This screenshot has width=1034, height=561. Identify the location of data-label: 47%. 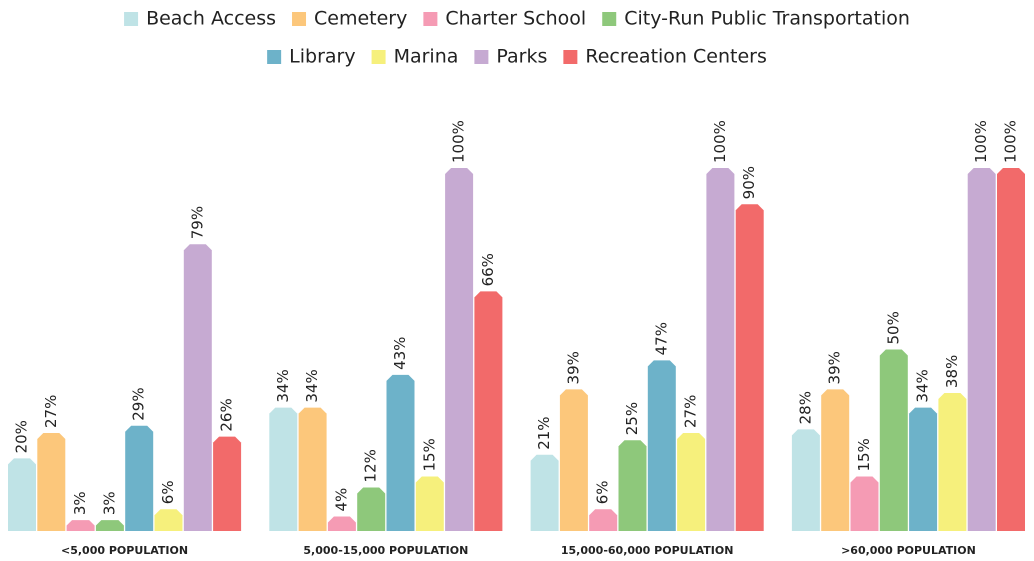
(661, 338).